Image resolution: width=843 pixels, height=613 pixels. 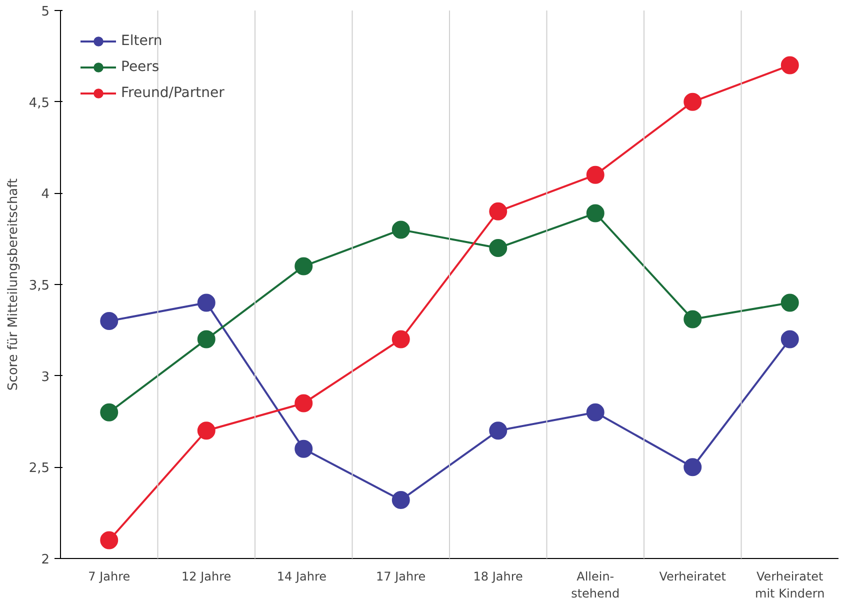 I want to click on y-axis-title: Score für Mitteilungsbereitschaft, so click(x=13, y=284).